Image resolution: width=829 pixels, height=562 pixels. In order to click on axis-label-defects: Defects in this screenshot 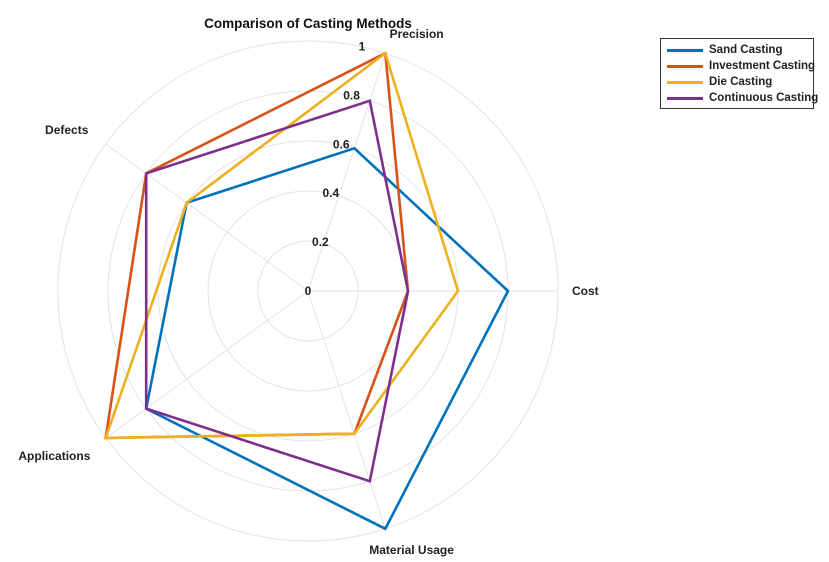, I will do `click(67, 130)`.